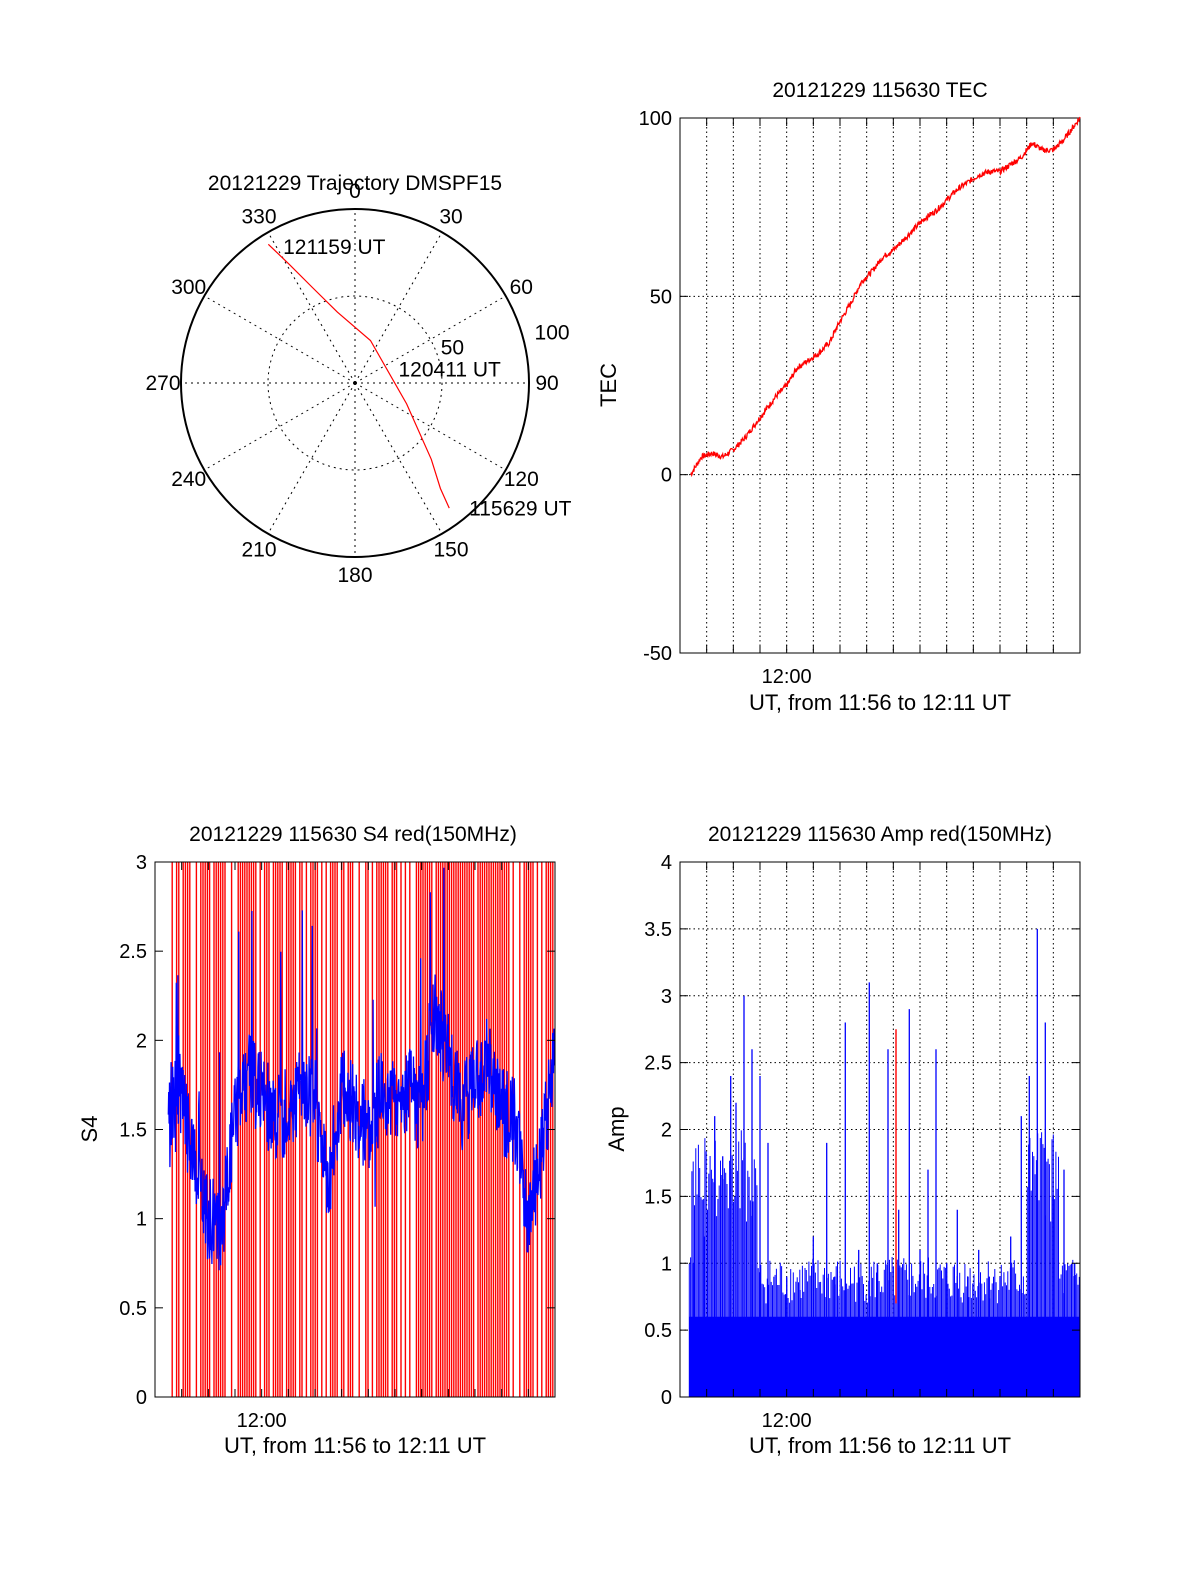 Image resolution: width=1200 pixels, height=1575 pixels. I want to click on polar-angle-label: 0, so click(355, 191).